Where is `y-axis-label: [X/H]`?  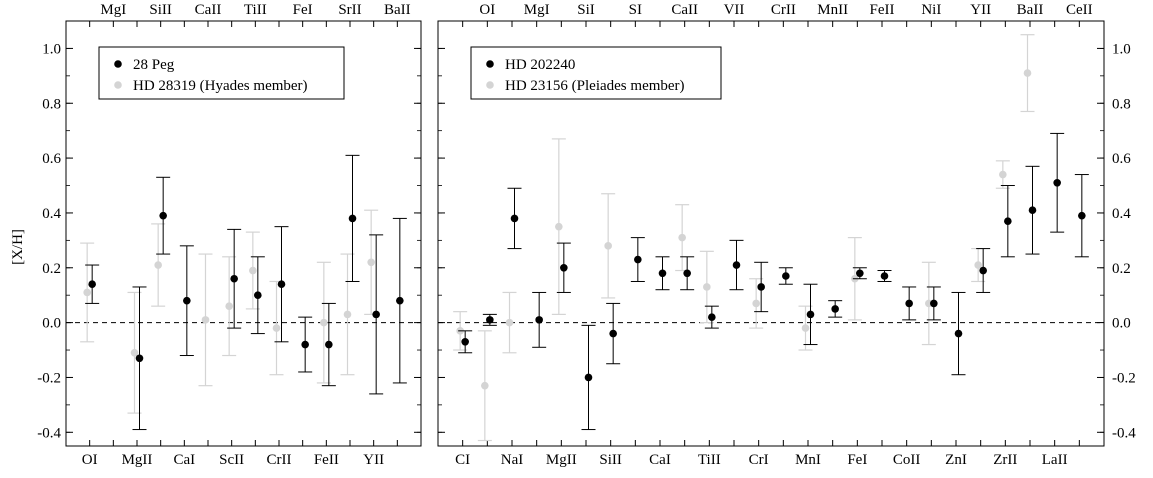
y-axis-label: [X/H] is located at coordinates (18, 247).